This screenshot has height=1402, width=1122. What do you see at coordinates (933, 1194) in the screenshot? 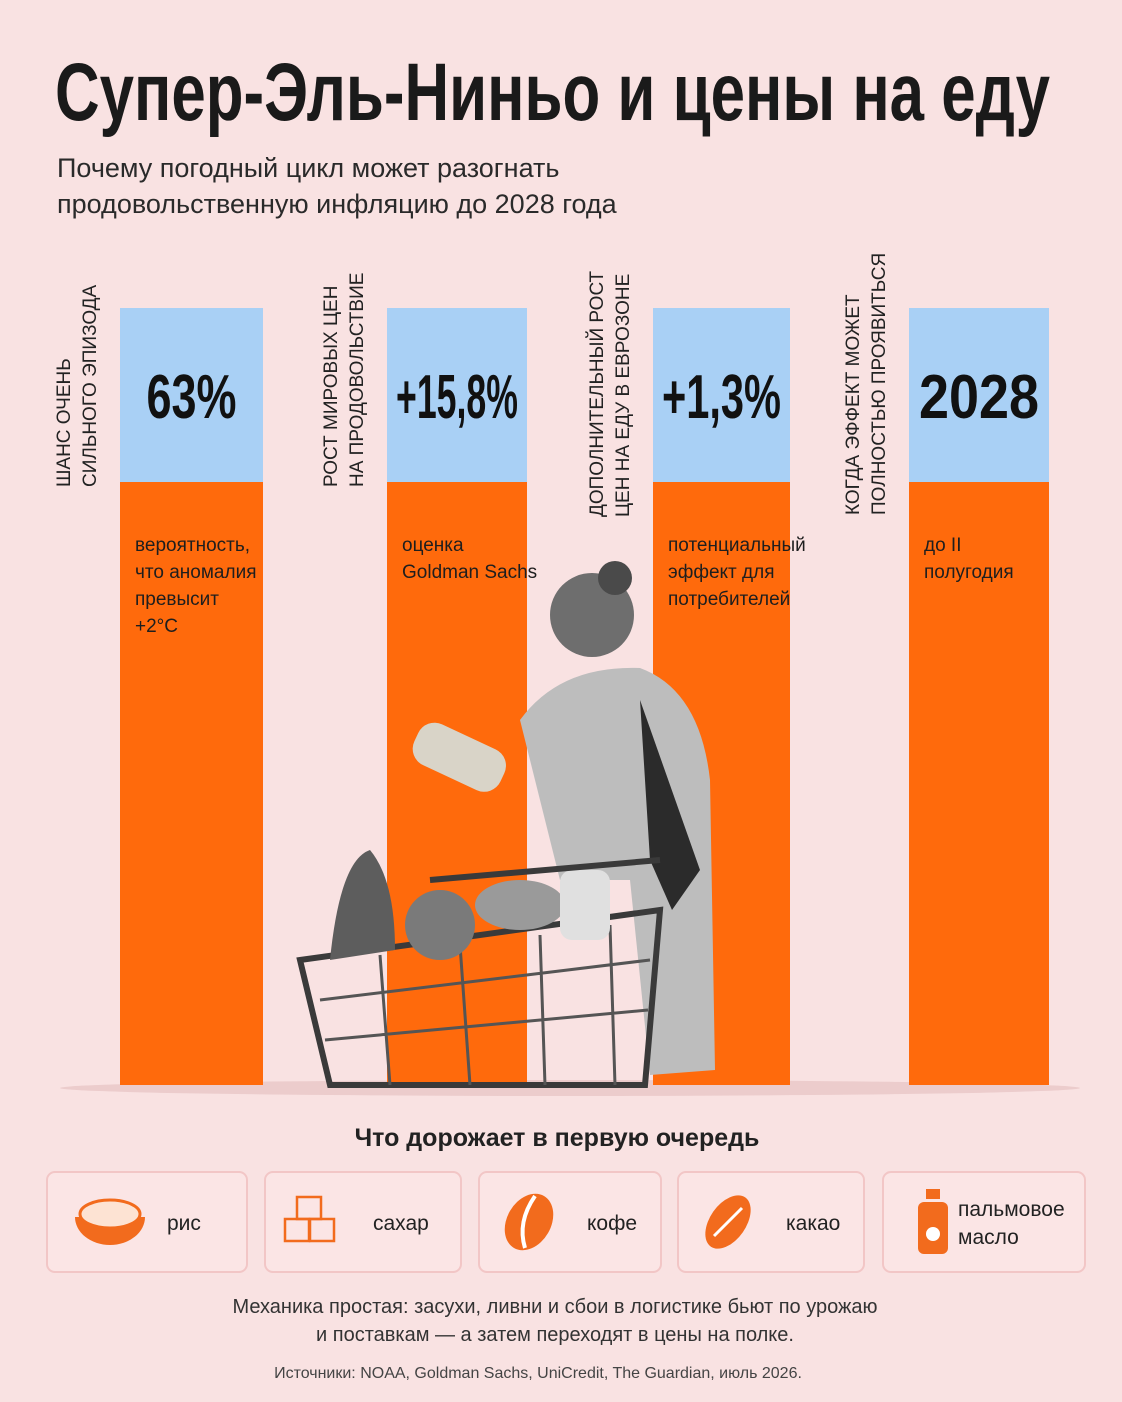
I see `icon-oil-cap` at bounding box center [933, 1194].